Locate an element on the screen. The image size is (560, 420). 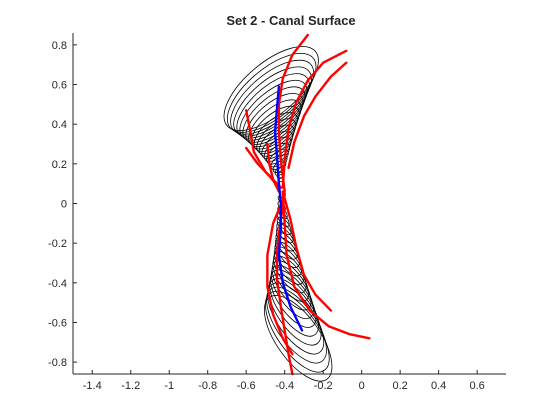
y-tick-label: -0.8 is located at coordinates (57, 363).